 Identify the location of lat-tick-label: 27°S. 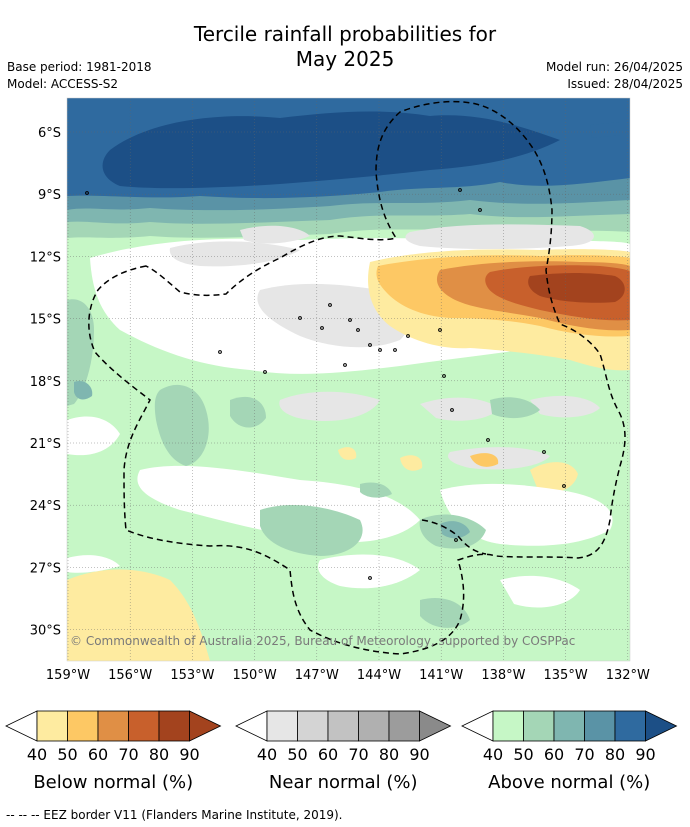
(45, 568).